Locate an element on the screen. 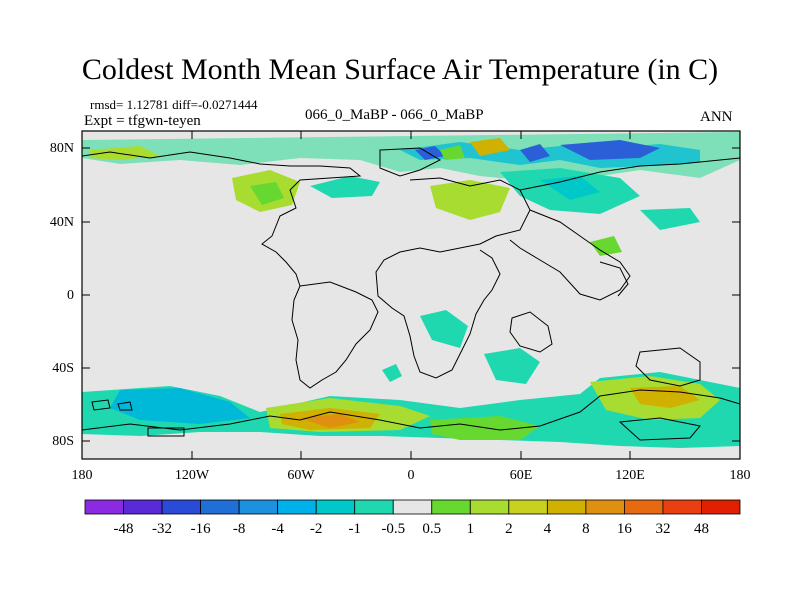 The width and height of the screenshot is (800, 600). colorbar-label: 4 is located at coordinates (547, 529).